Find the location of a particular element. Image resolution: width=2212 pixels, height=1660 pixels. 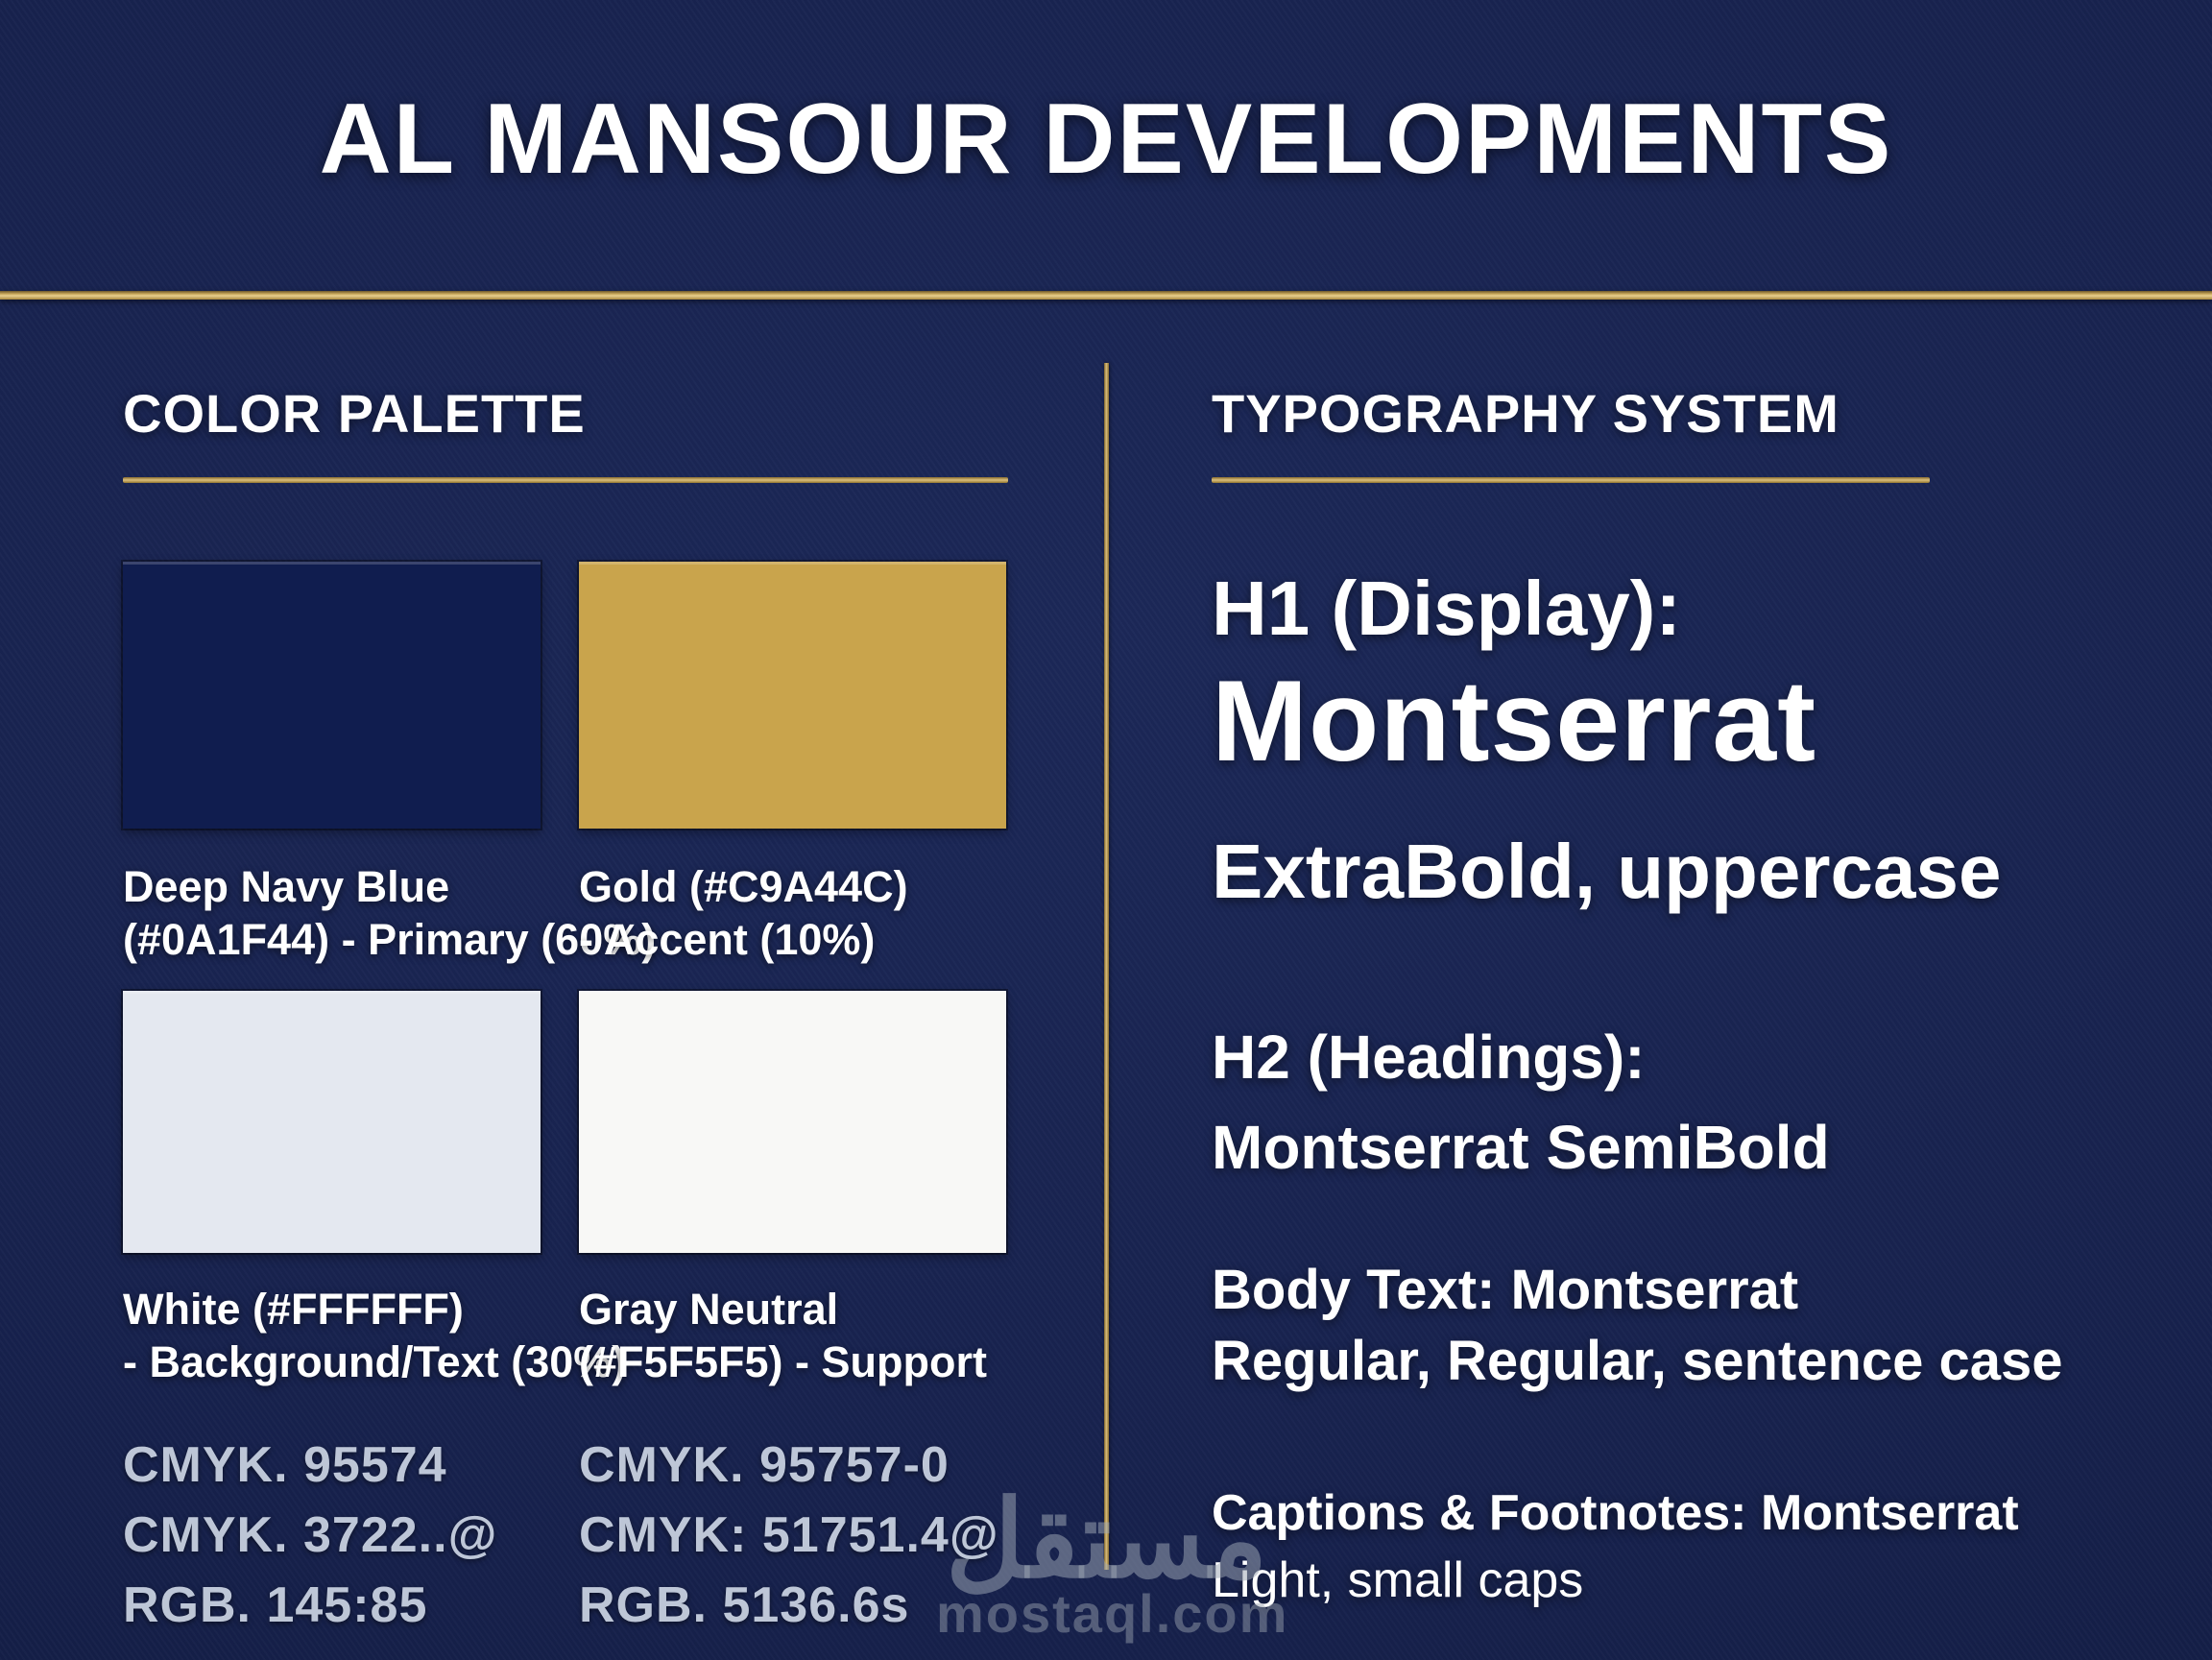

color-palette-heading: COLOR PALETTE is located at coordinates (354, 413).